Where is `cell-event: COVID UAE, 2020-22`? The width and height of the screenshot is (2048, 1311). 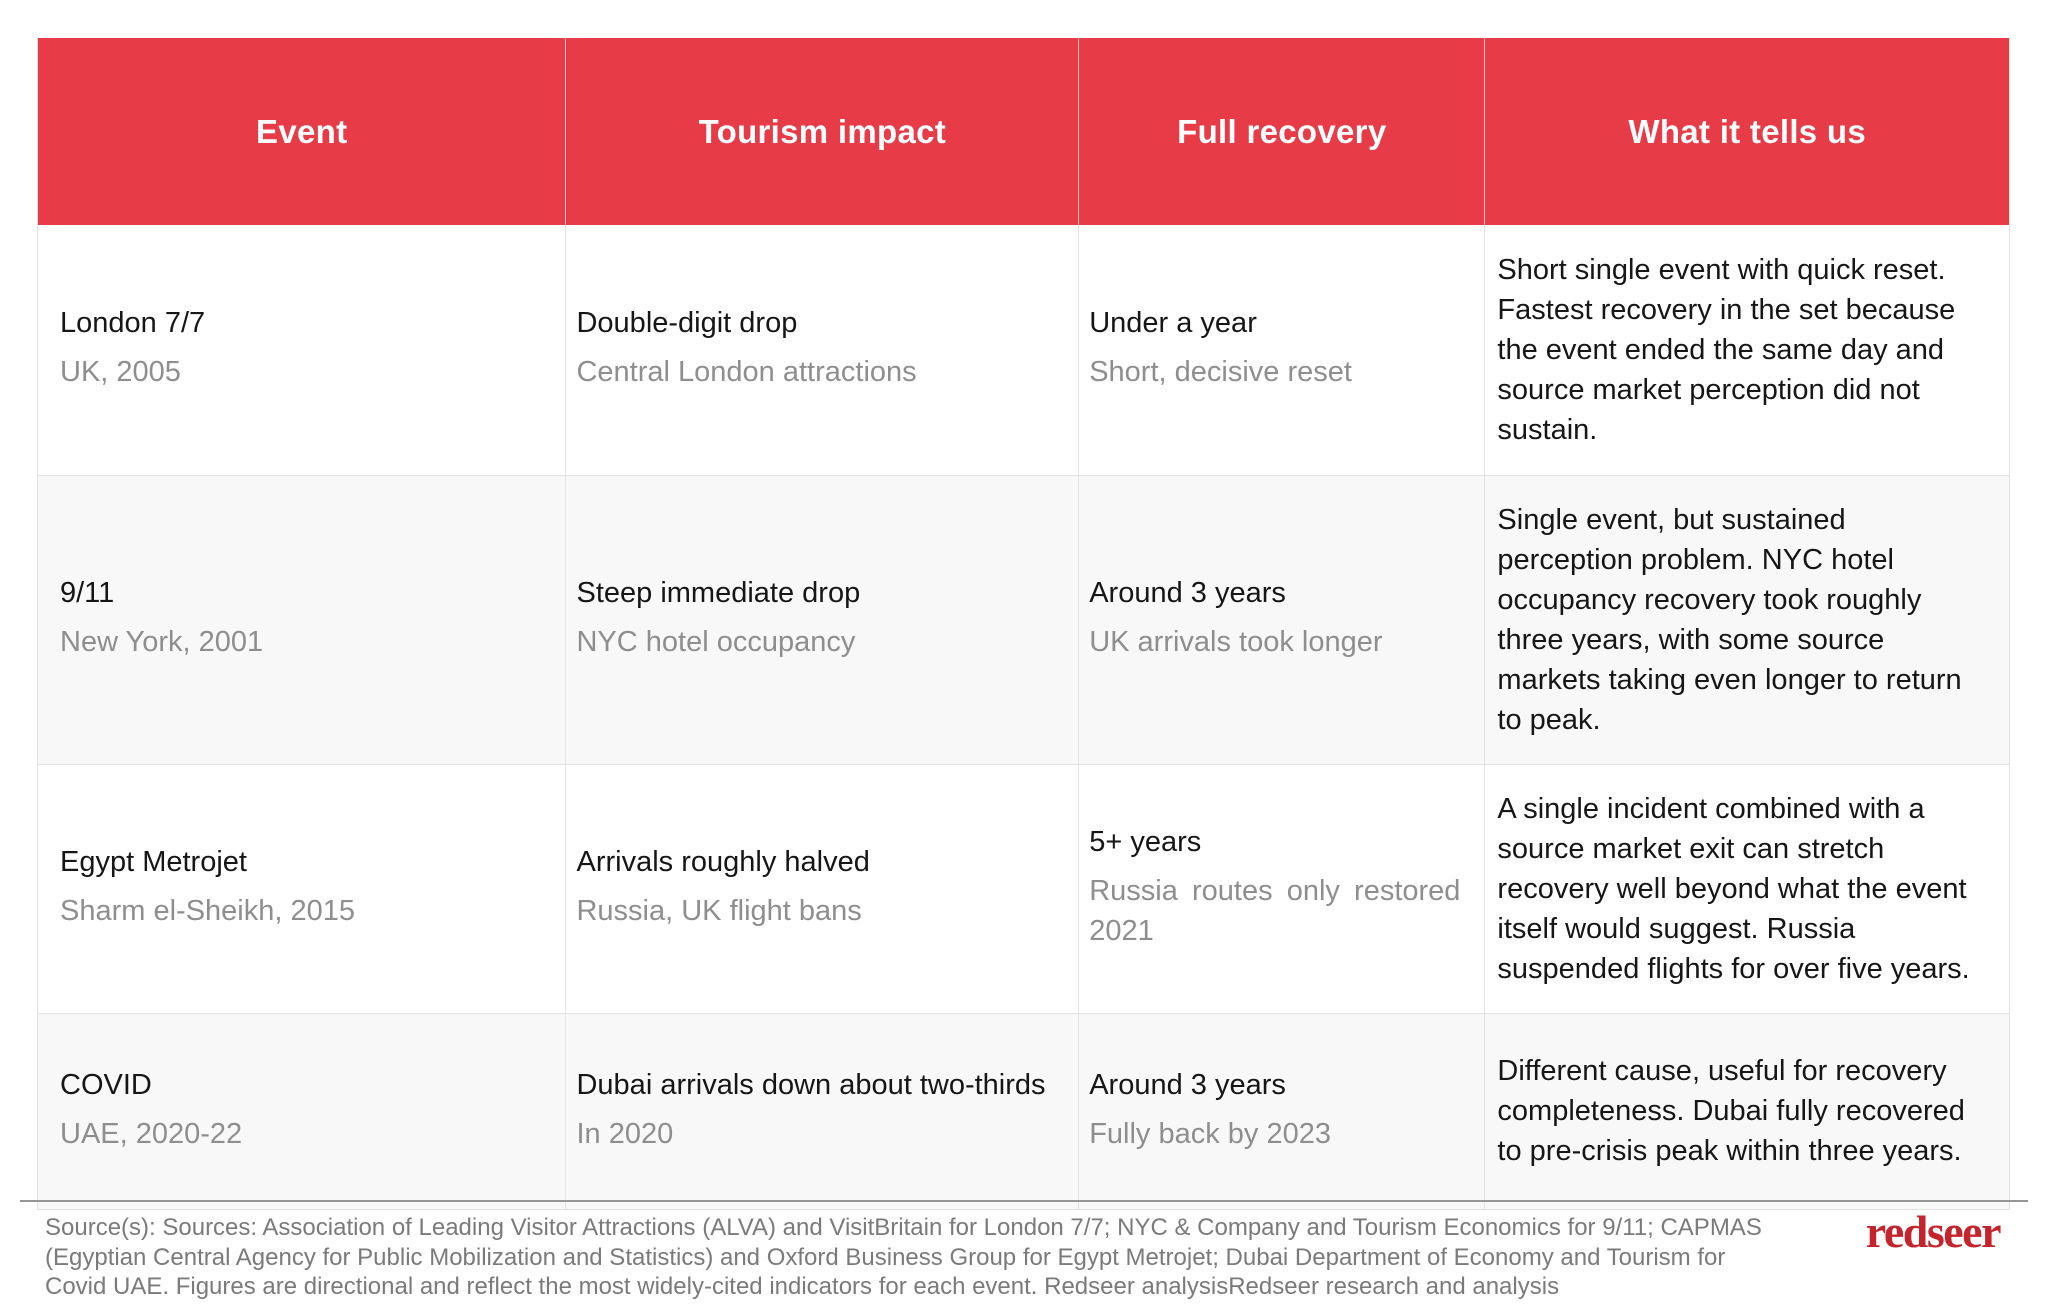
cell-event: COVID UAE, 2020-22 is located at coordinates (302, 1111).